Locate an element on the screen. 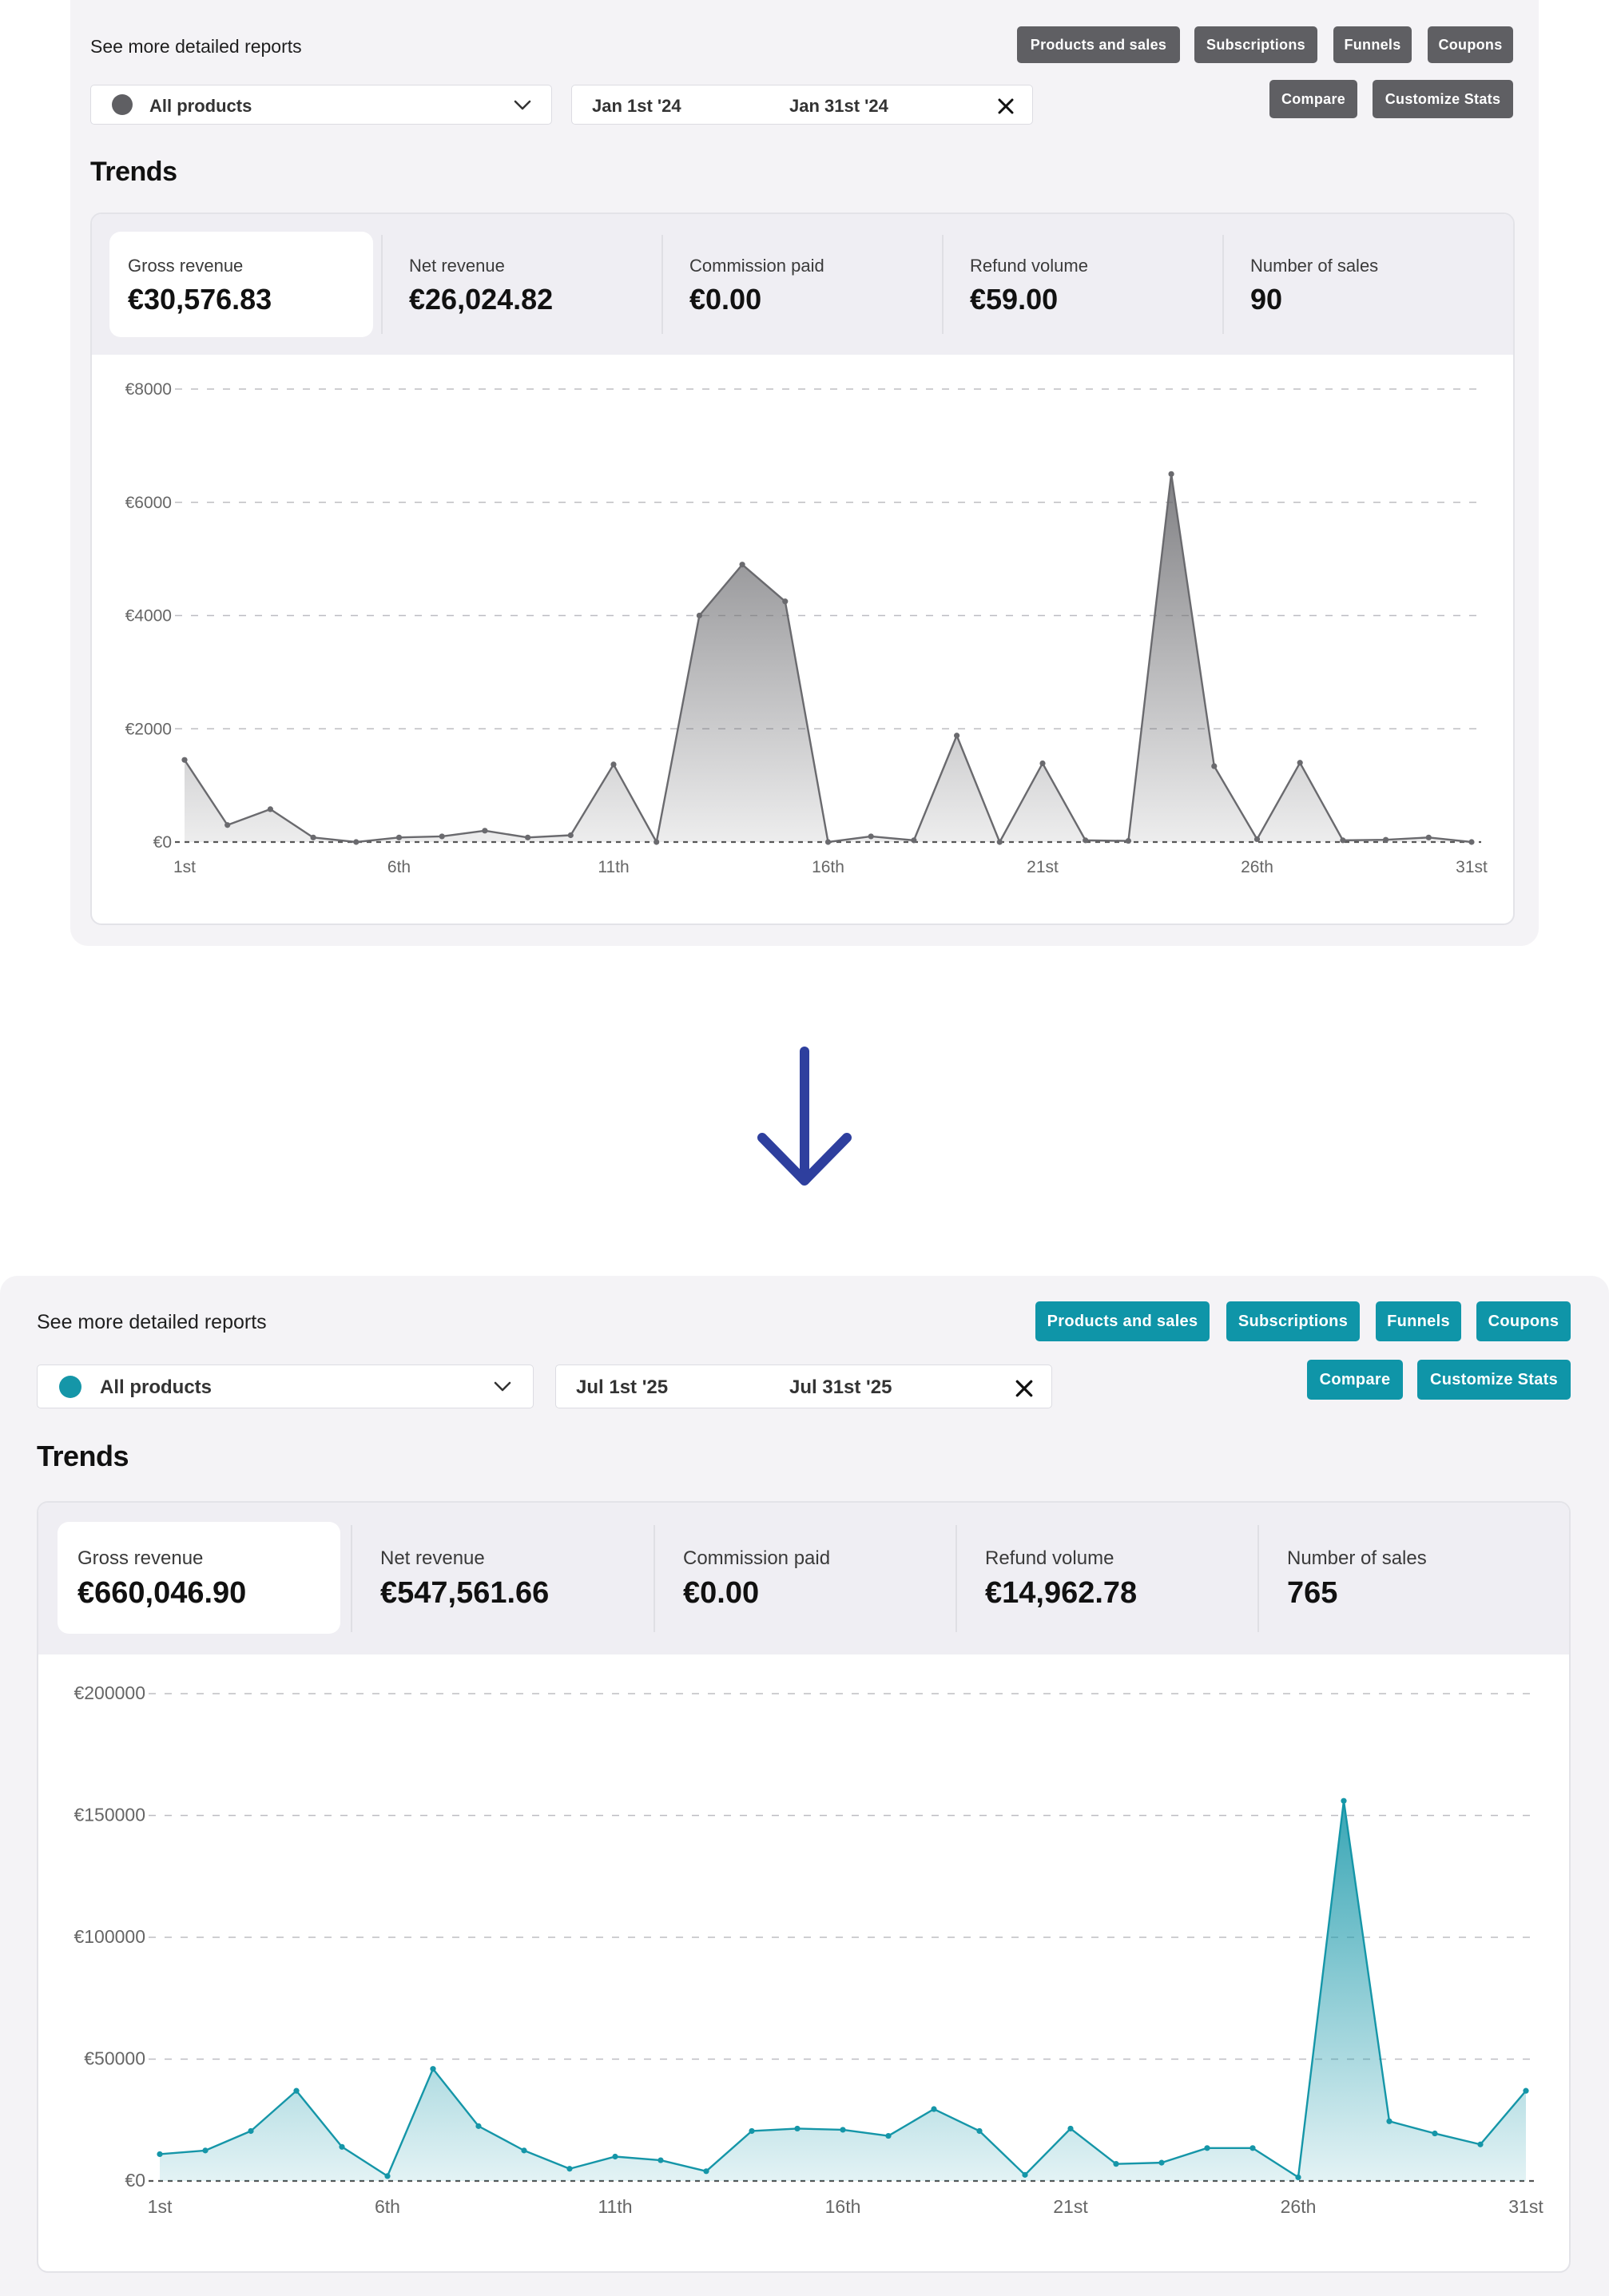 The image size is (1609, 2296). date-end: Jul 31st '25 is located at coordinates (840, 1387).